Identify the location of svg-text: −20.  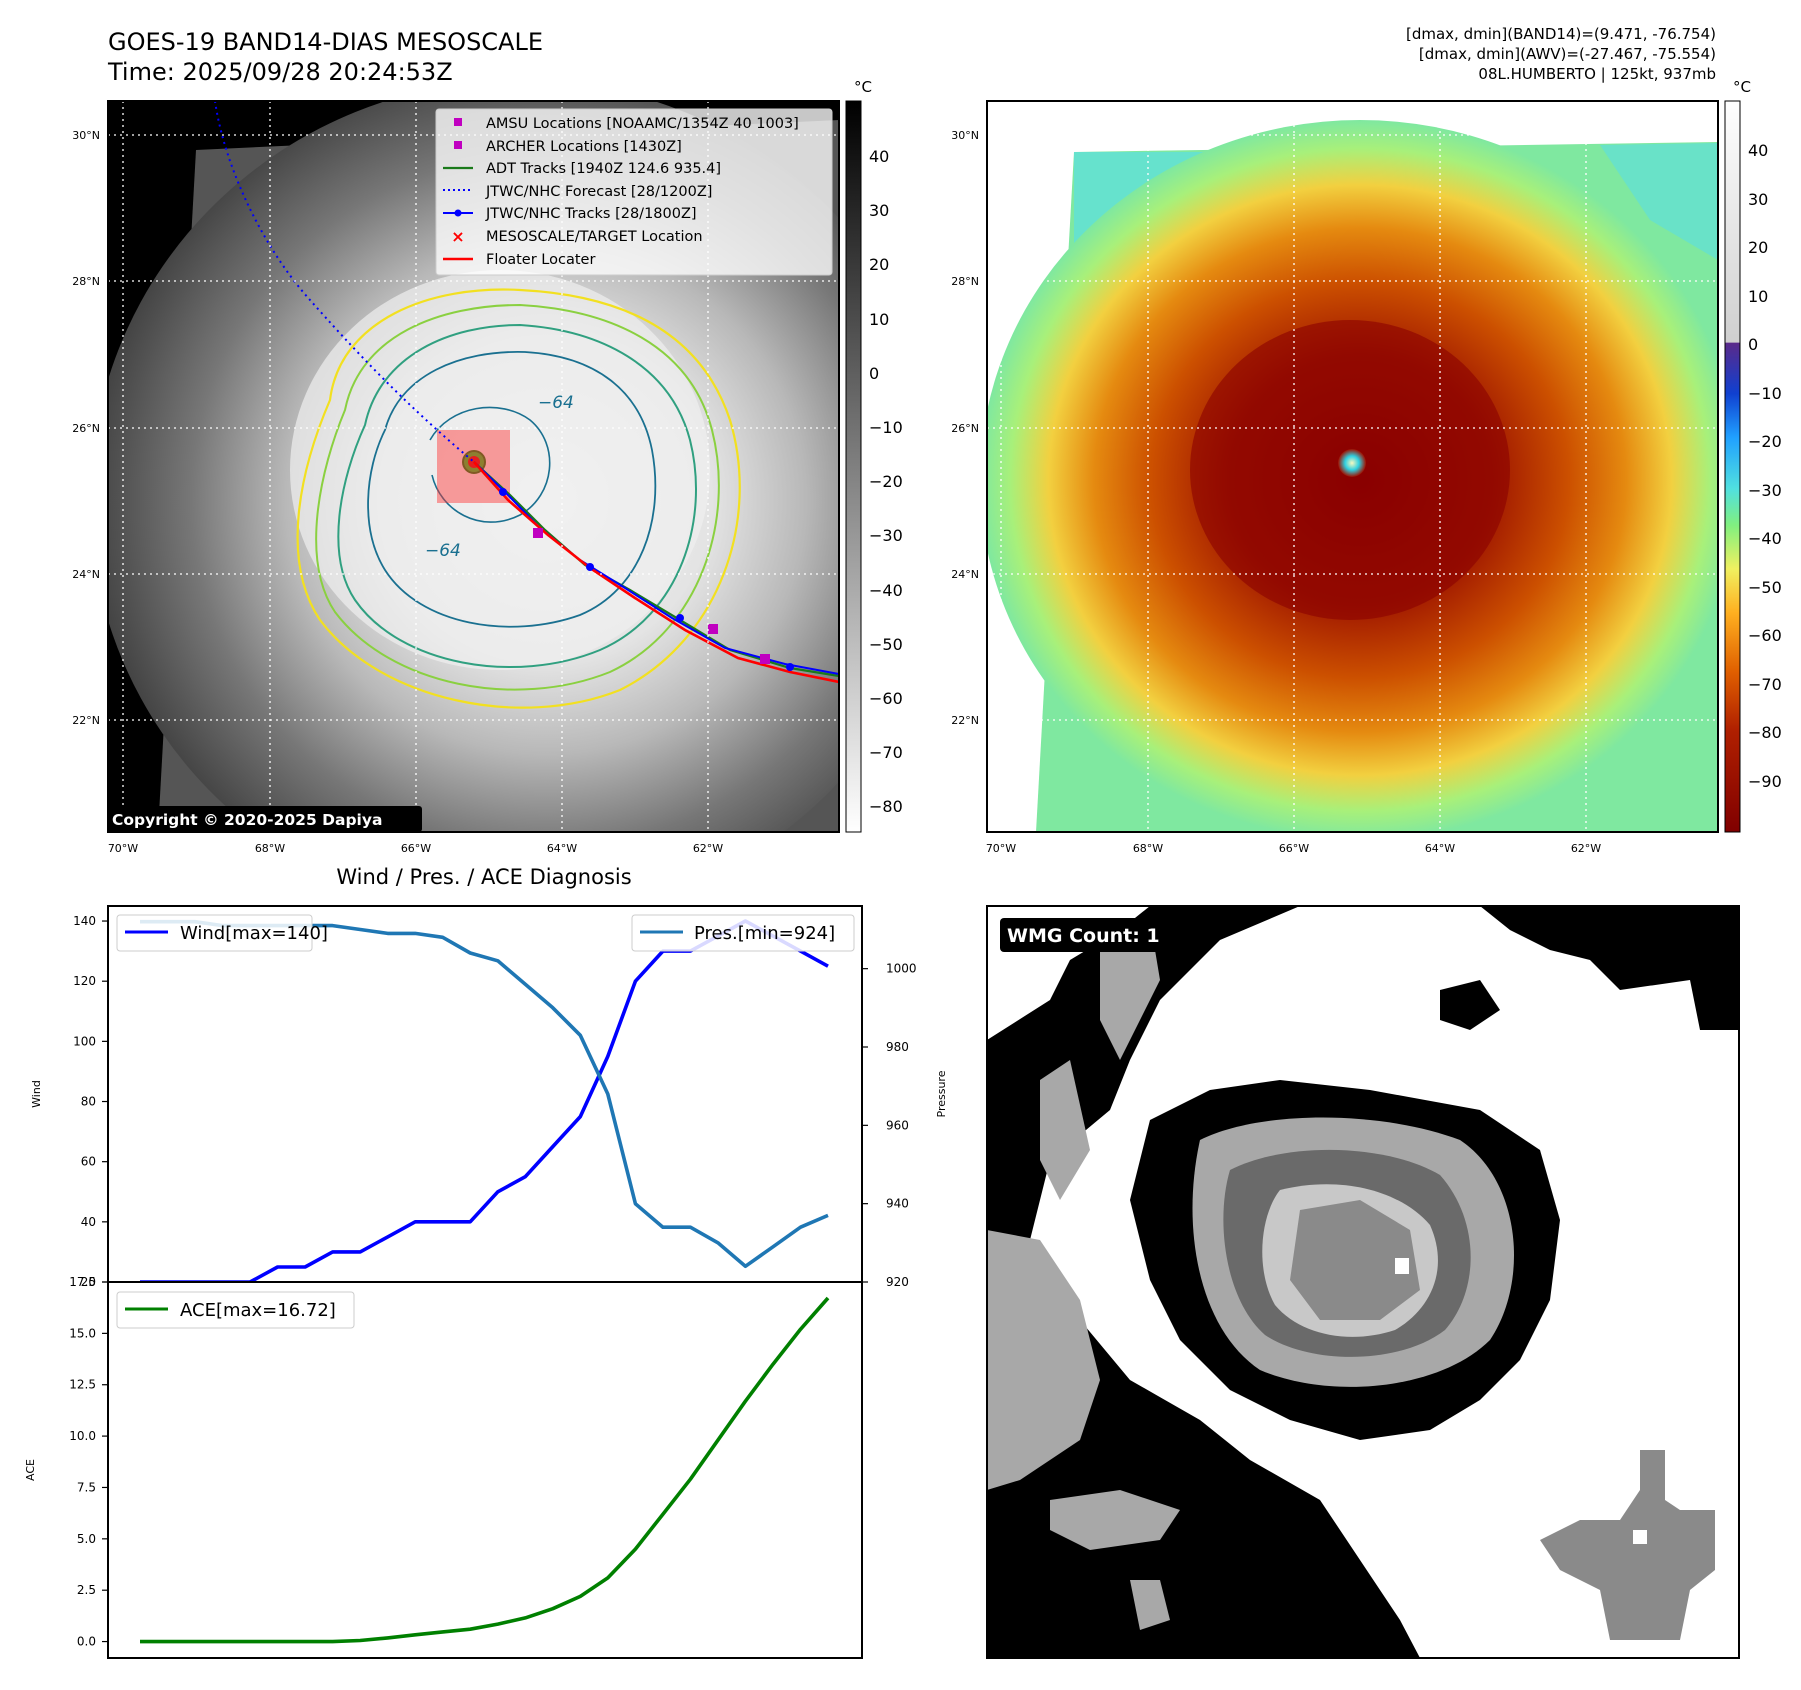
(1765, 441).